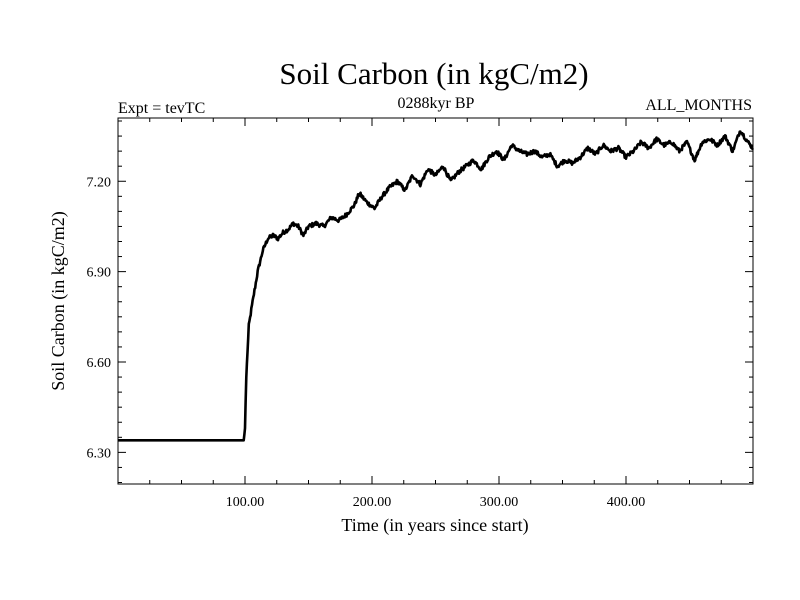 The image size is (800, 600). What do you see at coordinates (99, 182) in the screenshot?
I see `y-tick-label: 7.20` at bounding box center [99, 182].